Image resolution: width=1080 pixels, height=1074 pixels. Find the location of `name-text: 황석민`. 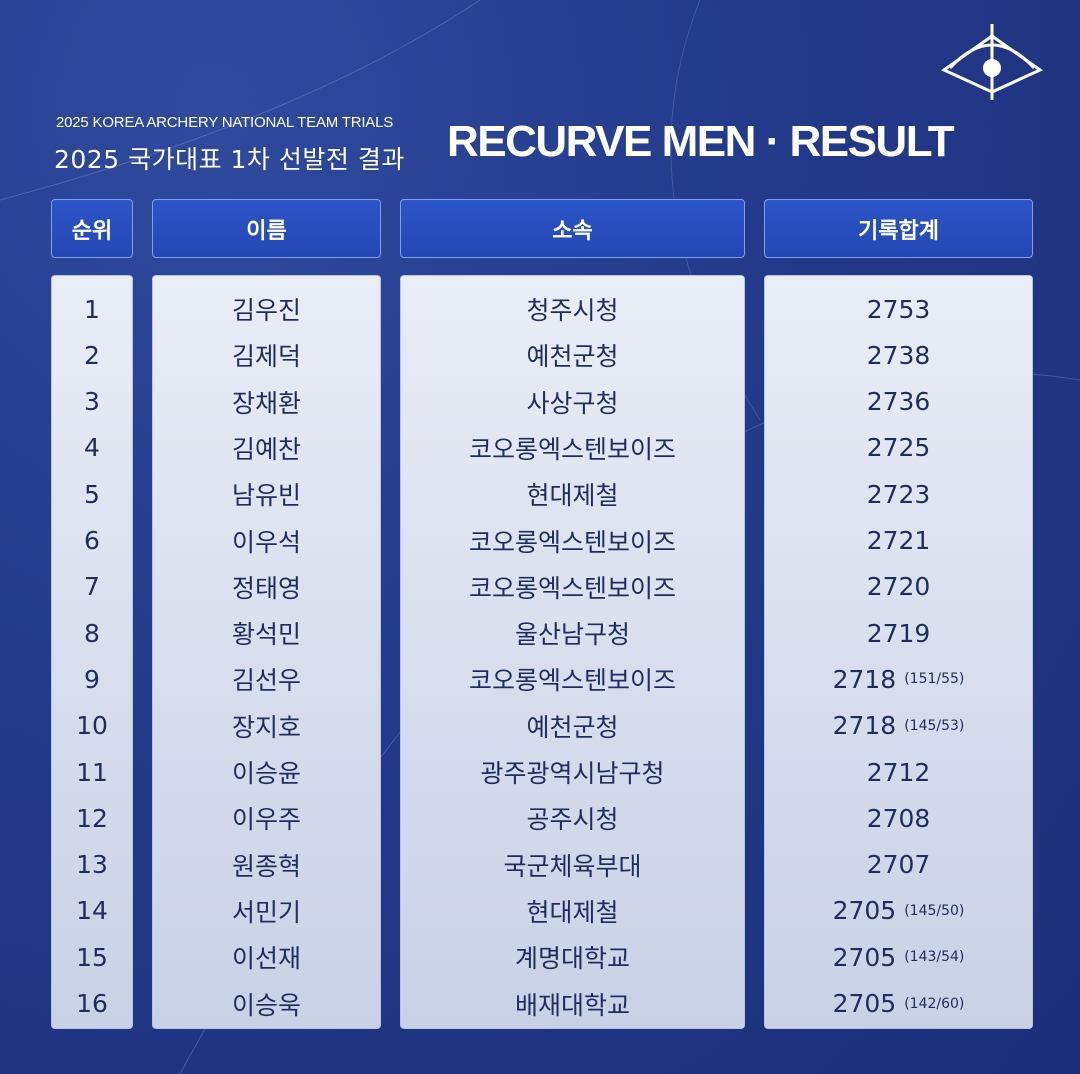

name-text: 황석민 is located at coordinates (266, 635).